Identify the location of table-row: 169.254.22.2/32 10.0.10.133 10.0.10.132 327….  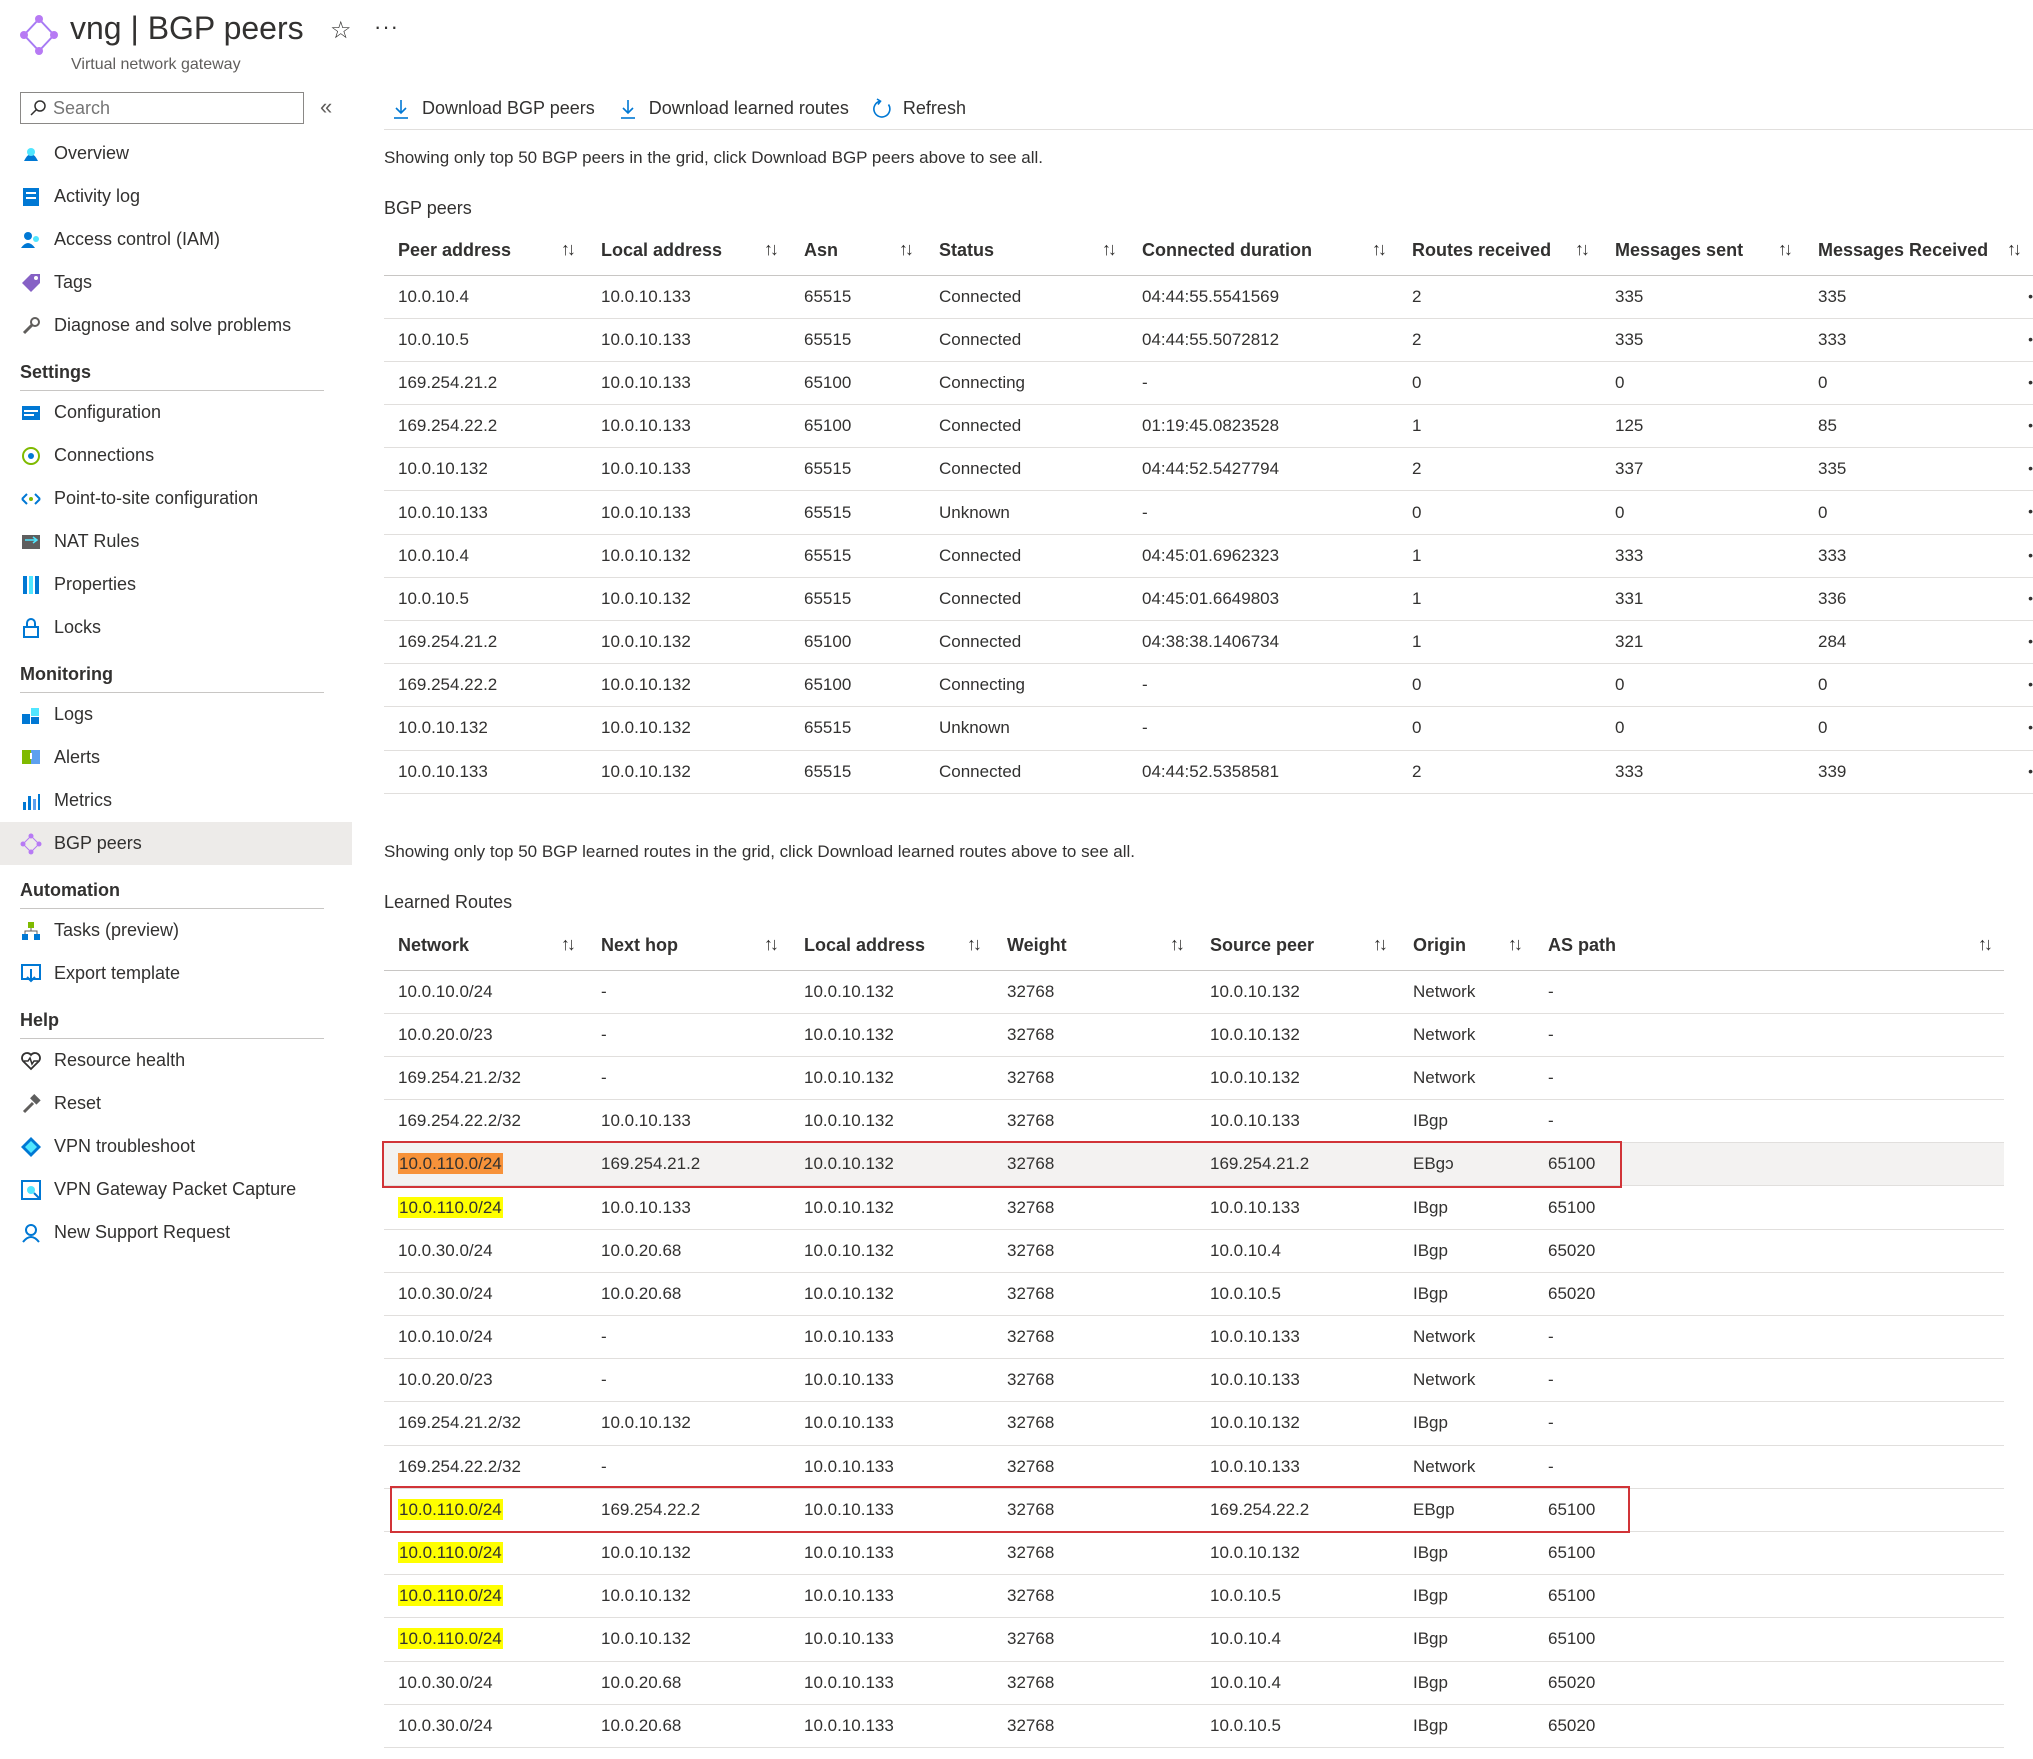
(1194, 1121).